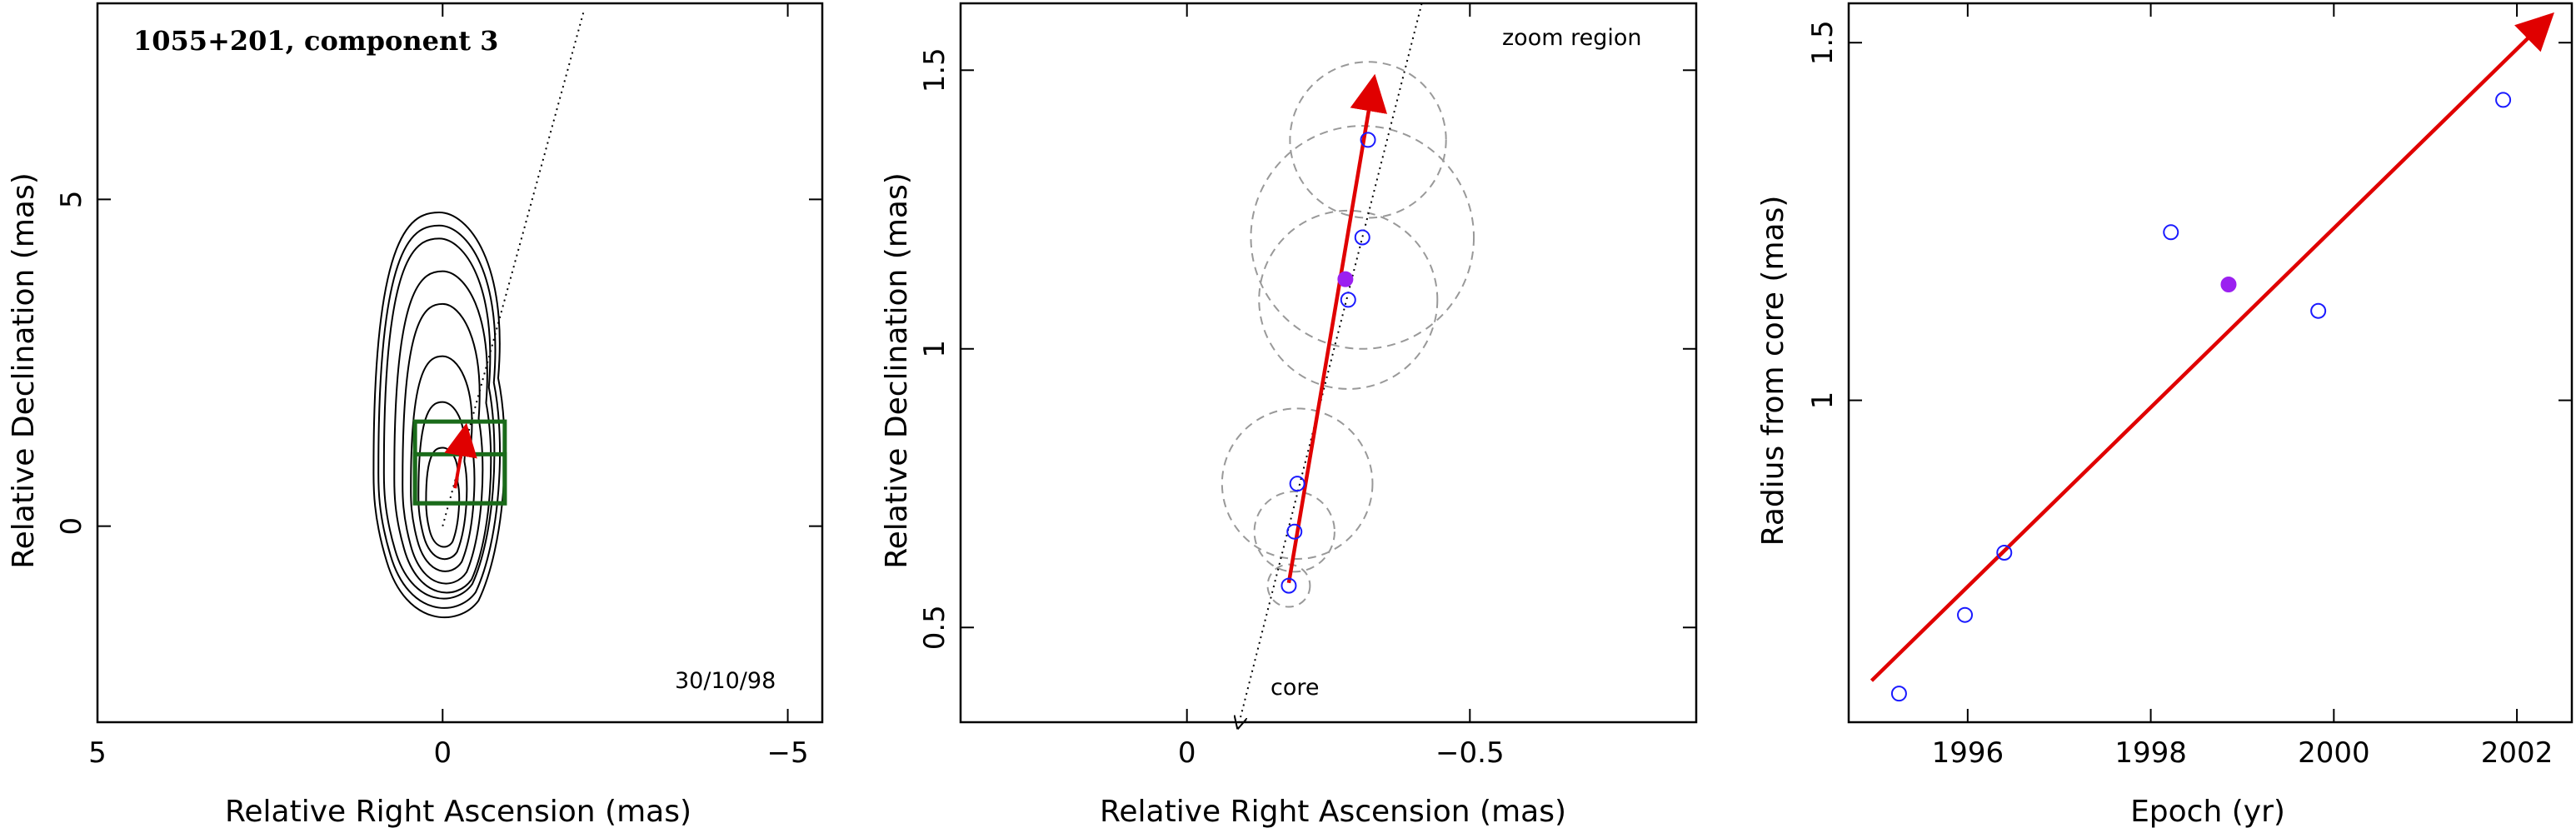 The width and height of the screenshot is (2576, 833). I want to click on core-label: core, so click(1295, 688).